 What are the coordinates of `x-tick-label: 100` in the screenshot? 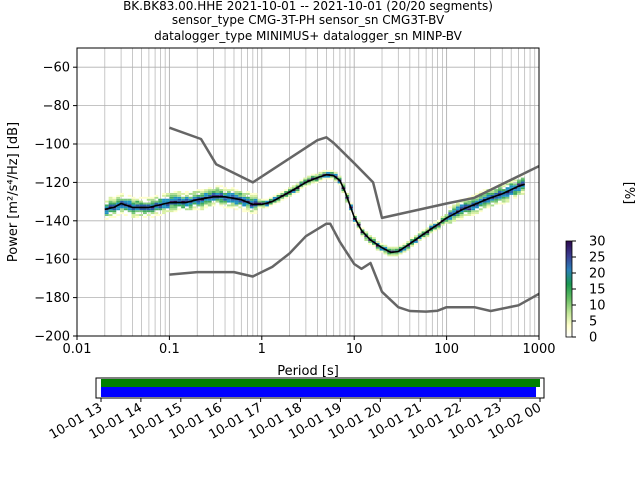 It's located at (446, 349).